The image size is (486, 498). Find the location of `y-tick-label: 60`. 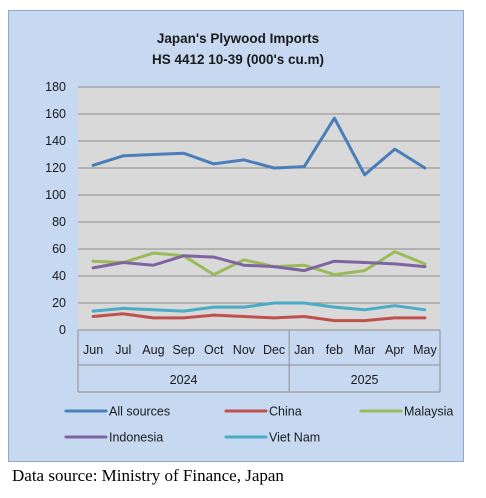

y-tick-label: 60 is located at coordinates (59, 249).